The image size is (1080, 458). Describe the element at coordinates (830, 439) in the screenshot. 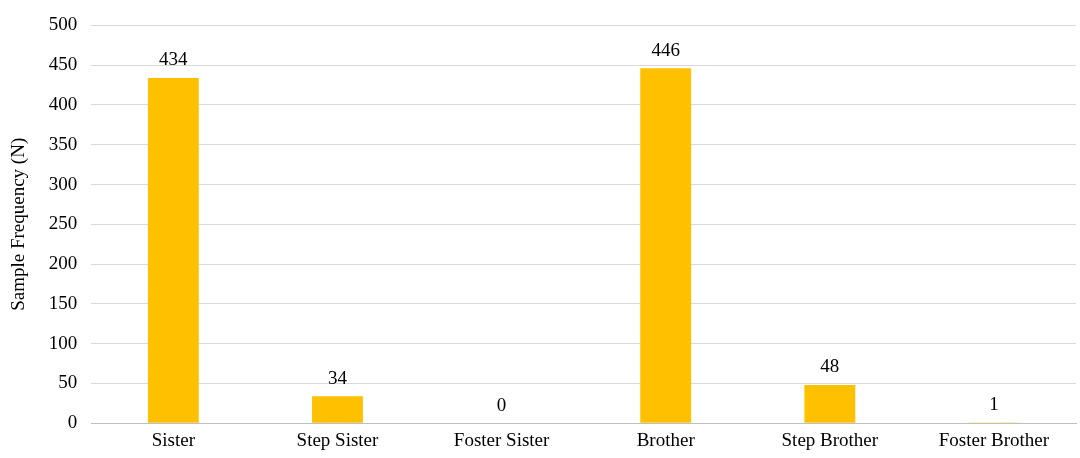

I see `x-tick-label: Step Brother` at that location.